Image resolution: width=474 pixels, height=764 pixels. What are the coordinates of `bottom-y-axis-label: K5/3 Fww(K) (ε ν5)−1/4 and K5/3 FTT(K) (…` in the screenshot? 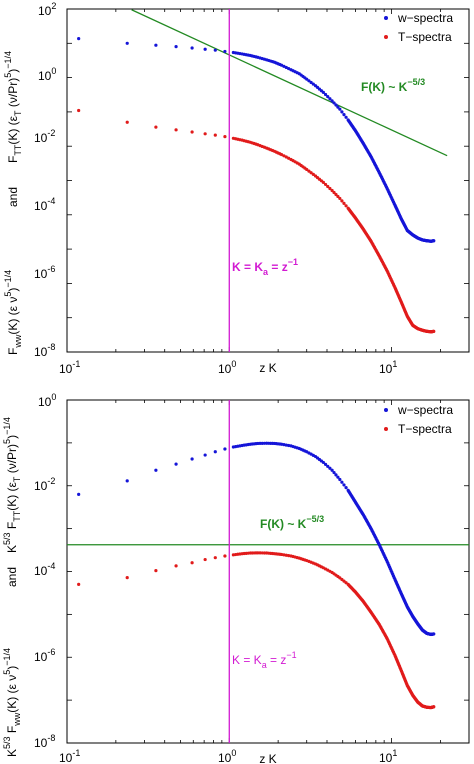 It's located at (12, 587).